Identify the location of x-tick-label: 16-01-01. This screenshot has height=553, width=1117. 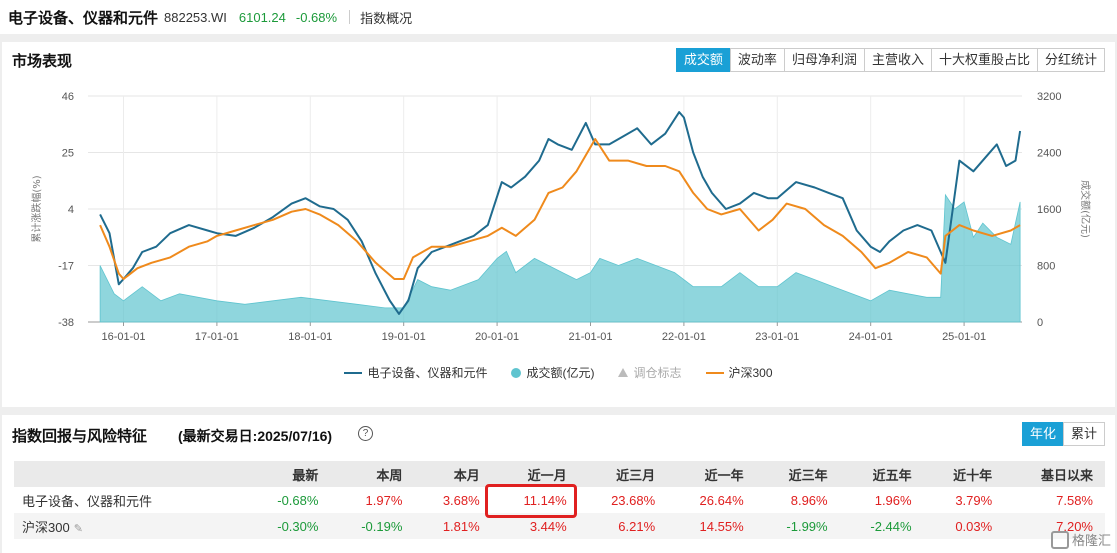
(123, 337).